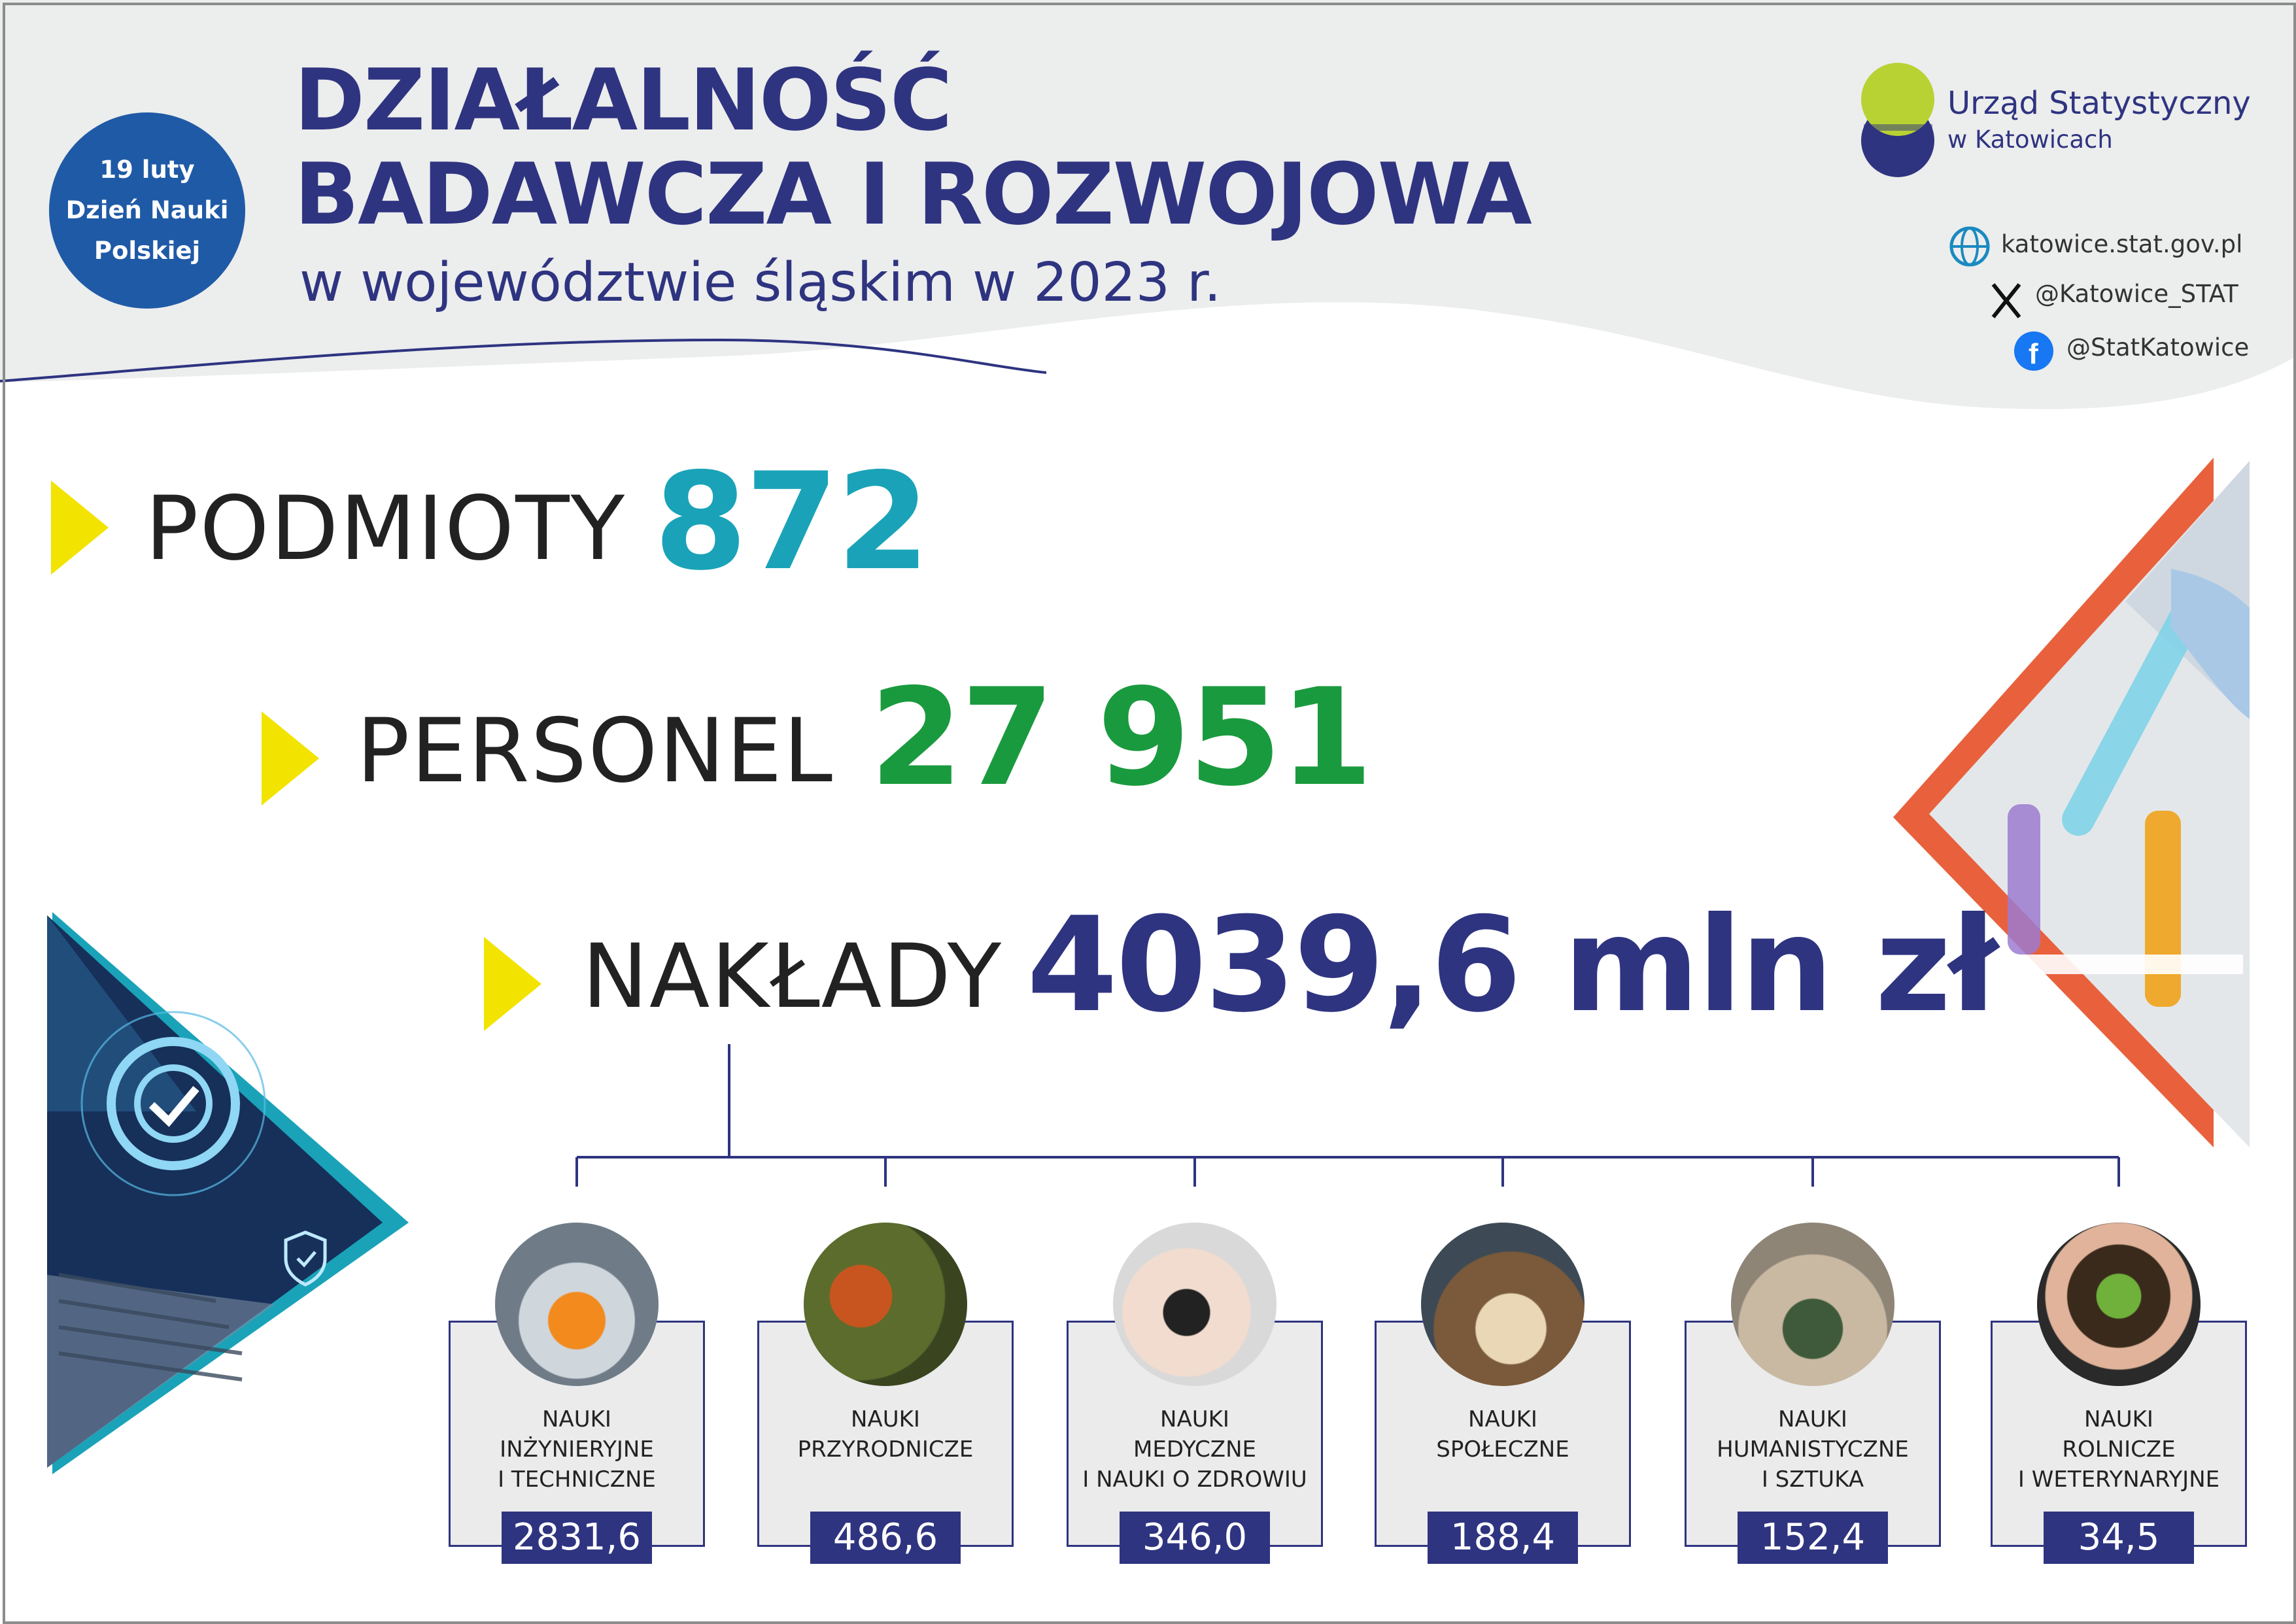 The height and width of the screenshot is (1624, 2296). I want to click on badge-line-1: 19 luty, so click(147, 170).